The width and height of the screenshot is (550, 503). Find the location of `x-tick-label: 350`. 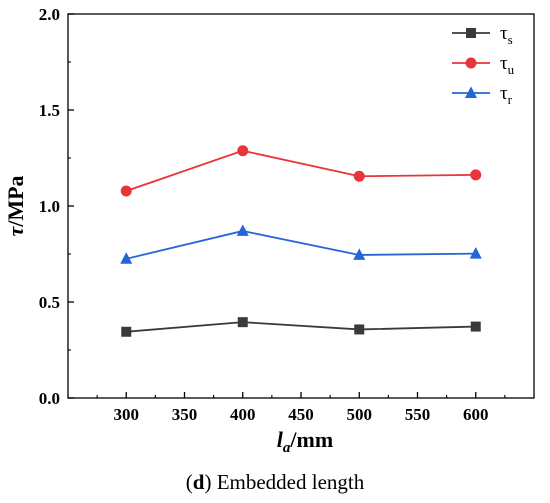

x-tick-label: 350 is located at coordinates (185, 414).